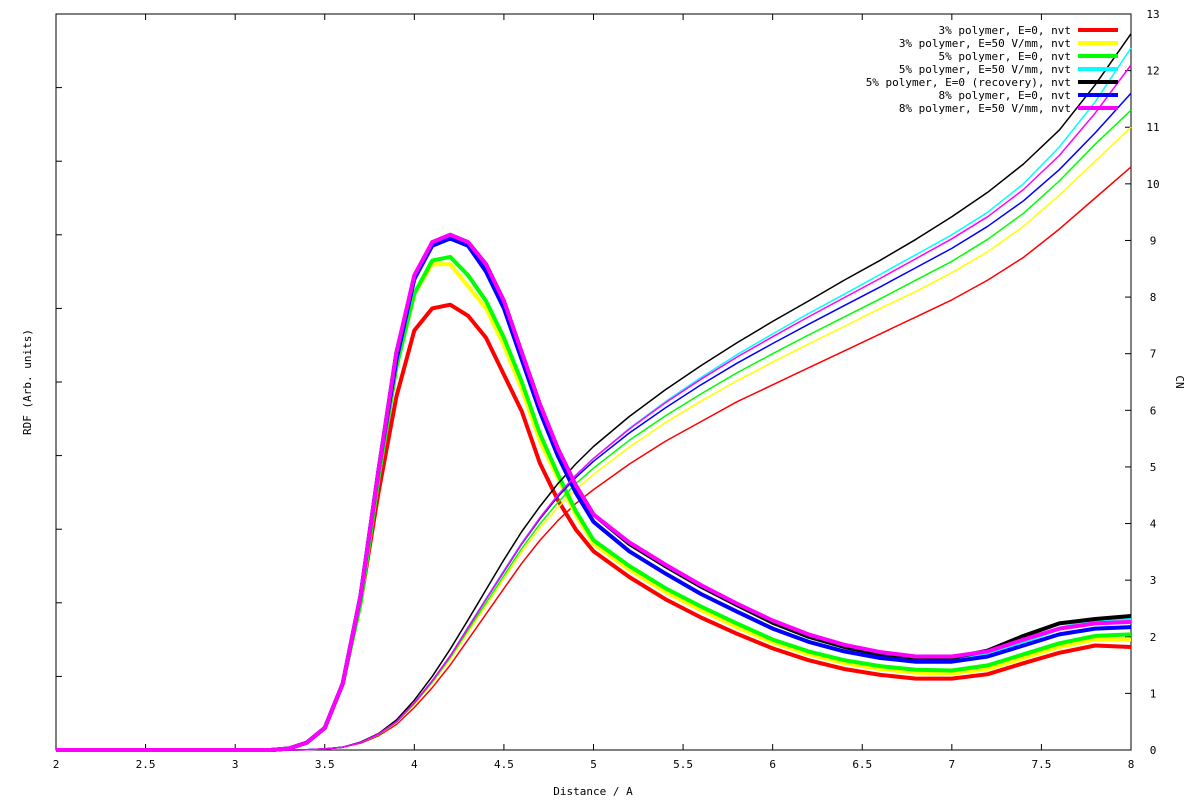 This screenshot has width=1200, height=800. Describe the element at coordinates (1005, 30) in the screenshot. I see `legend-label: 3% polymer, E=0, nvt` at that location.